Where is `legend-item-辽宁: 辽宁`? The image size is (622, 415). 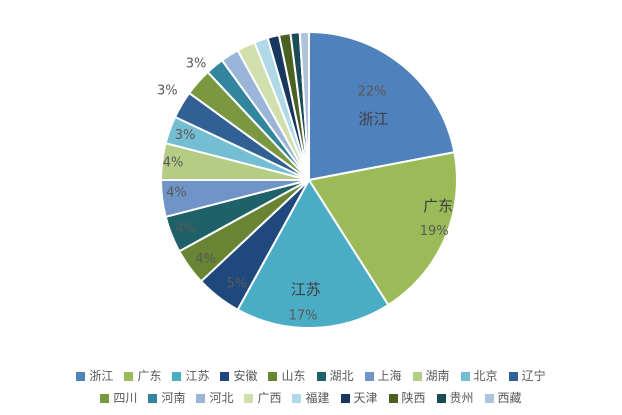
legend-item-辽宁: 辽宁 is located at coordinates (527, 376).